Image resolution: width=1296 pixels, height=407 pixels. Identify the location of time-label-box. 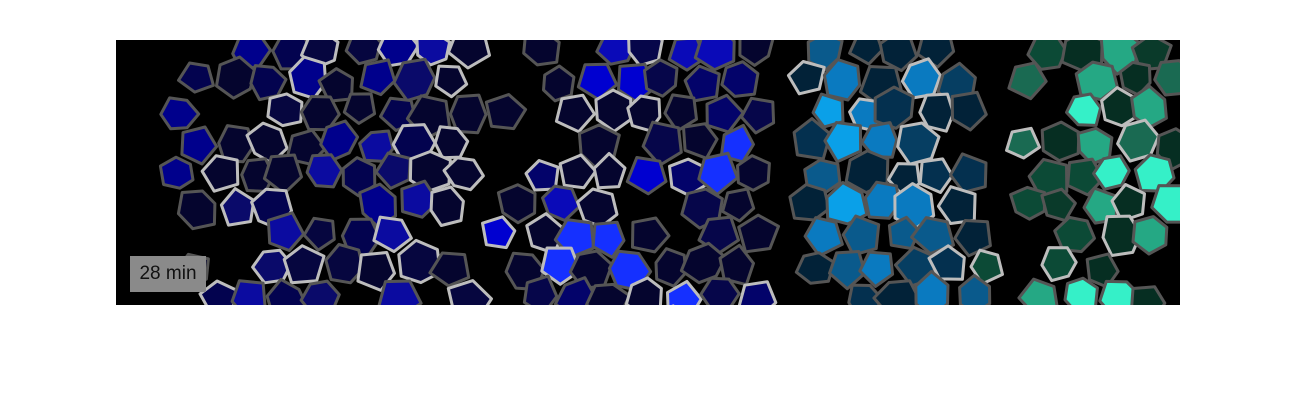
(168, 274).